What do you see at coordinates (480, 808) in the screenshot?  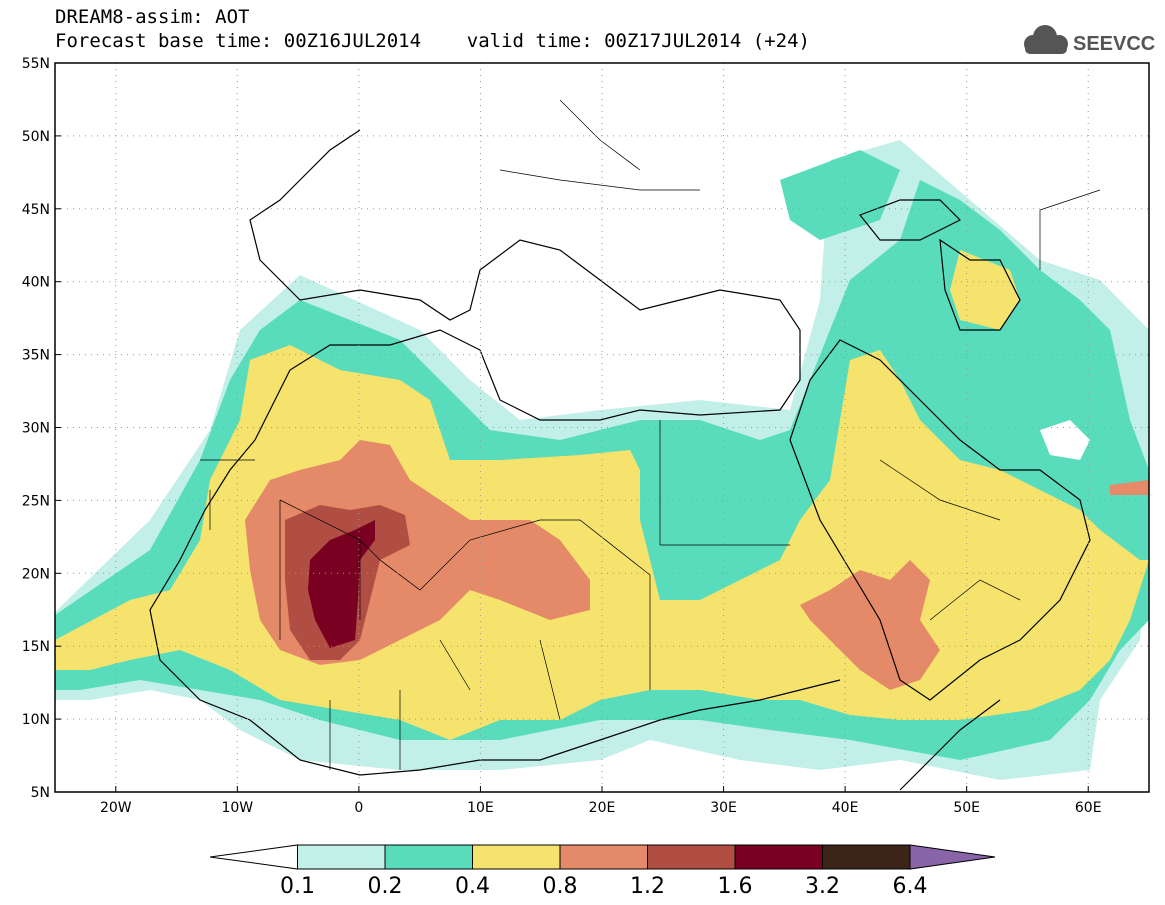 I see `lon-label: 10E` at bounding box center [480, 808].